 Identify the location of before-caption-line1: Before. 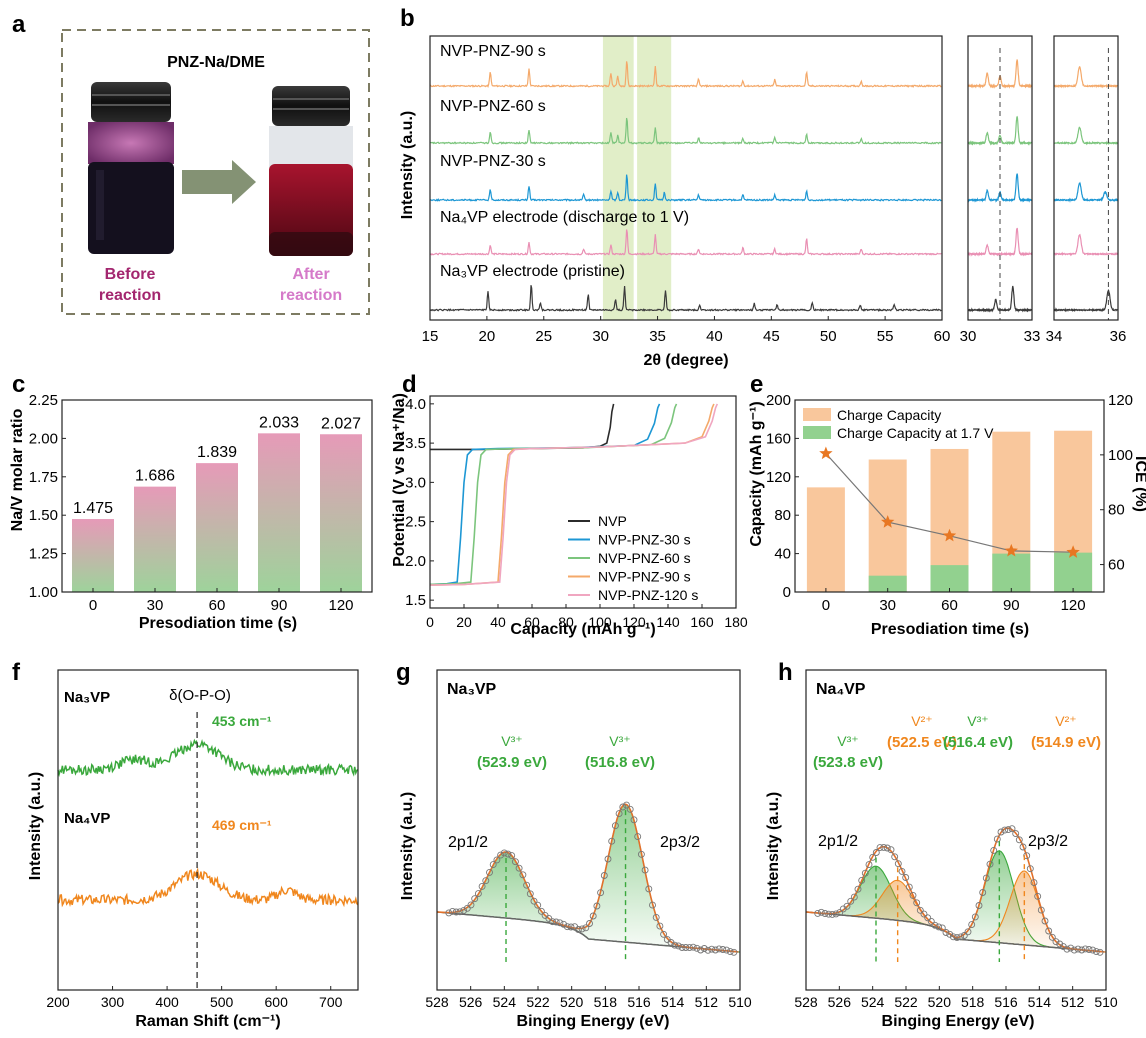
(130, 274).